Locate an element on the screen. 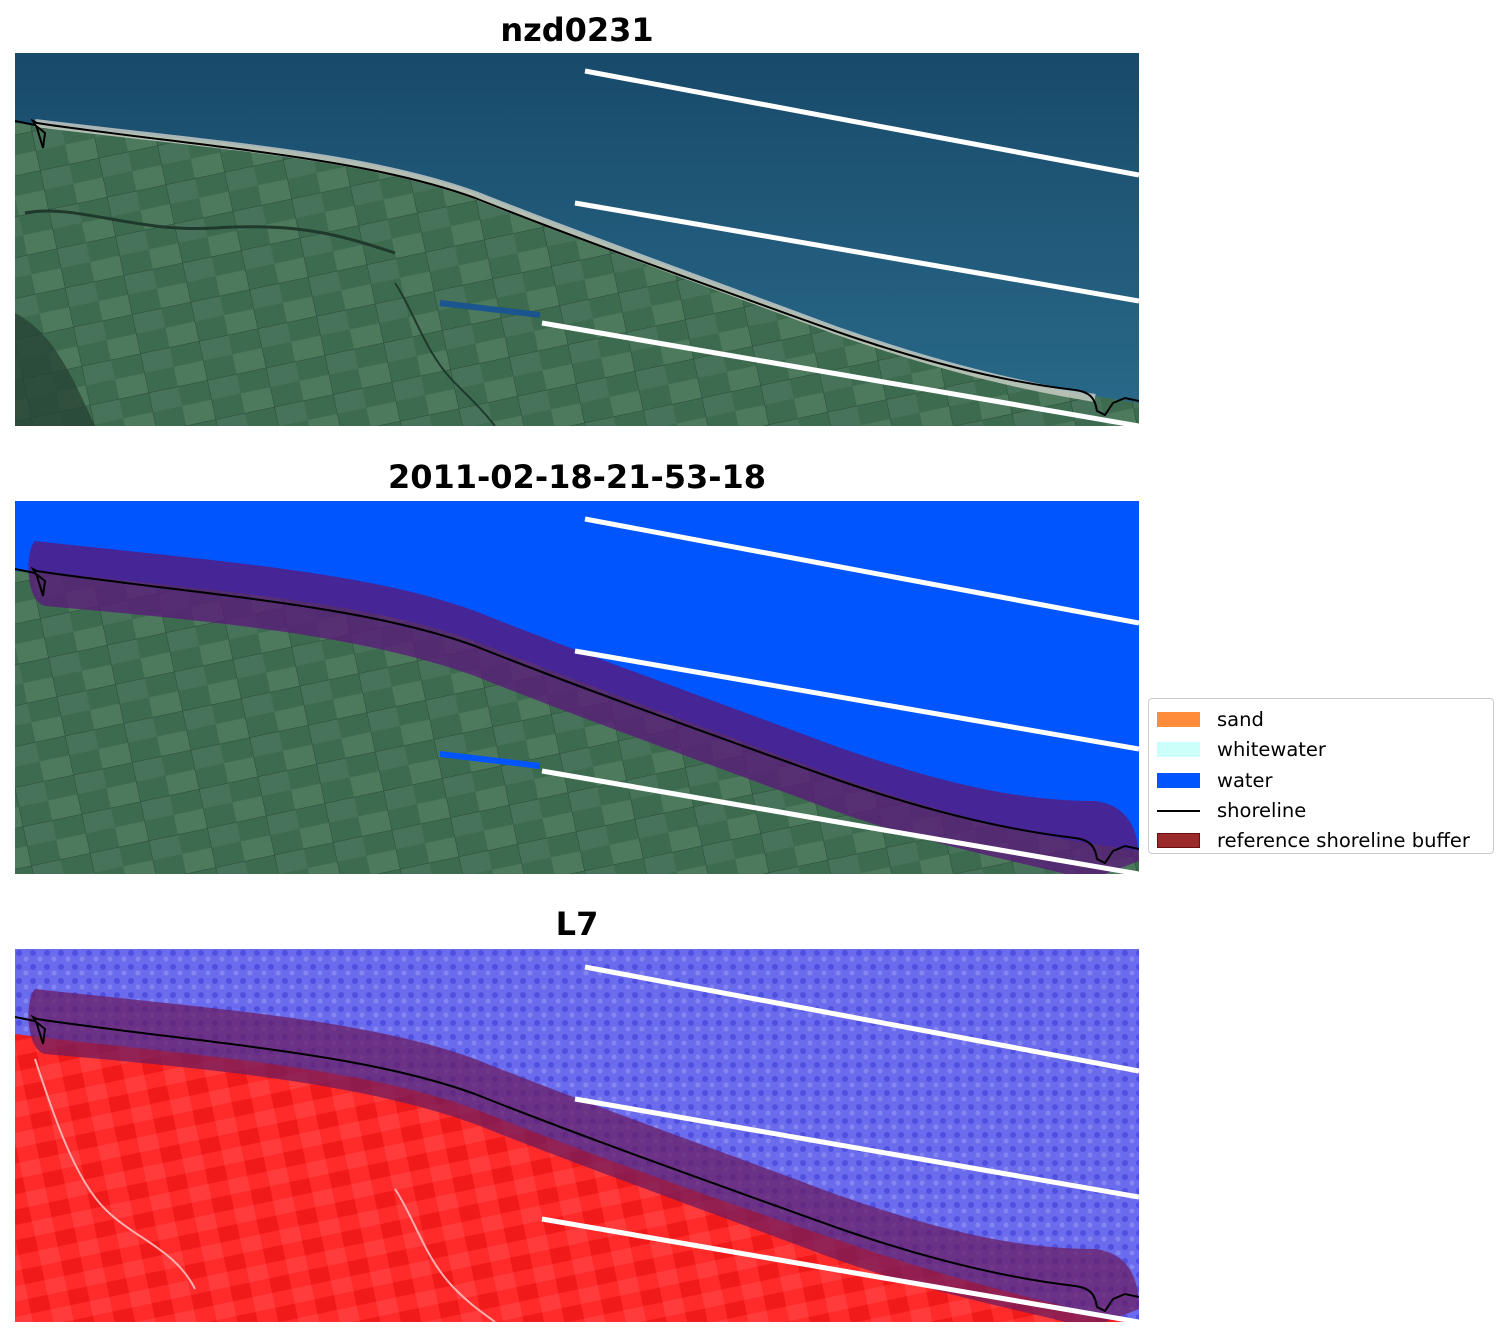  water-swatch is located at coordinates (1178, 780).